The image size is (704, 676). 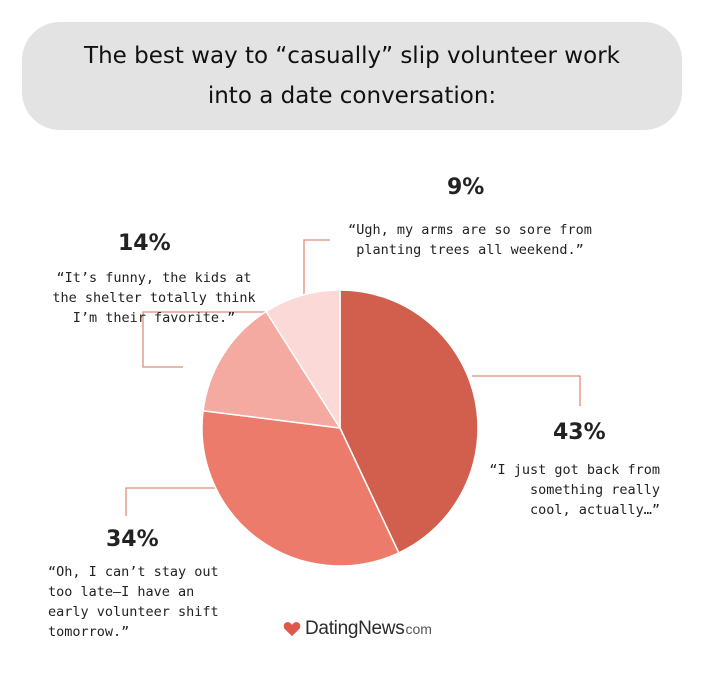 I want to click on slice-14-percent-label: 14%, so click(x=144, y=243).